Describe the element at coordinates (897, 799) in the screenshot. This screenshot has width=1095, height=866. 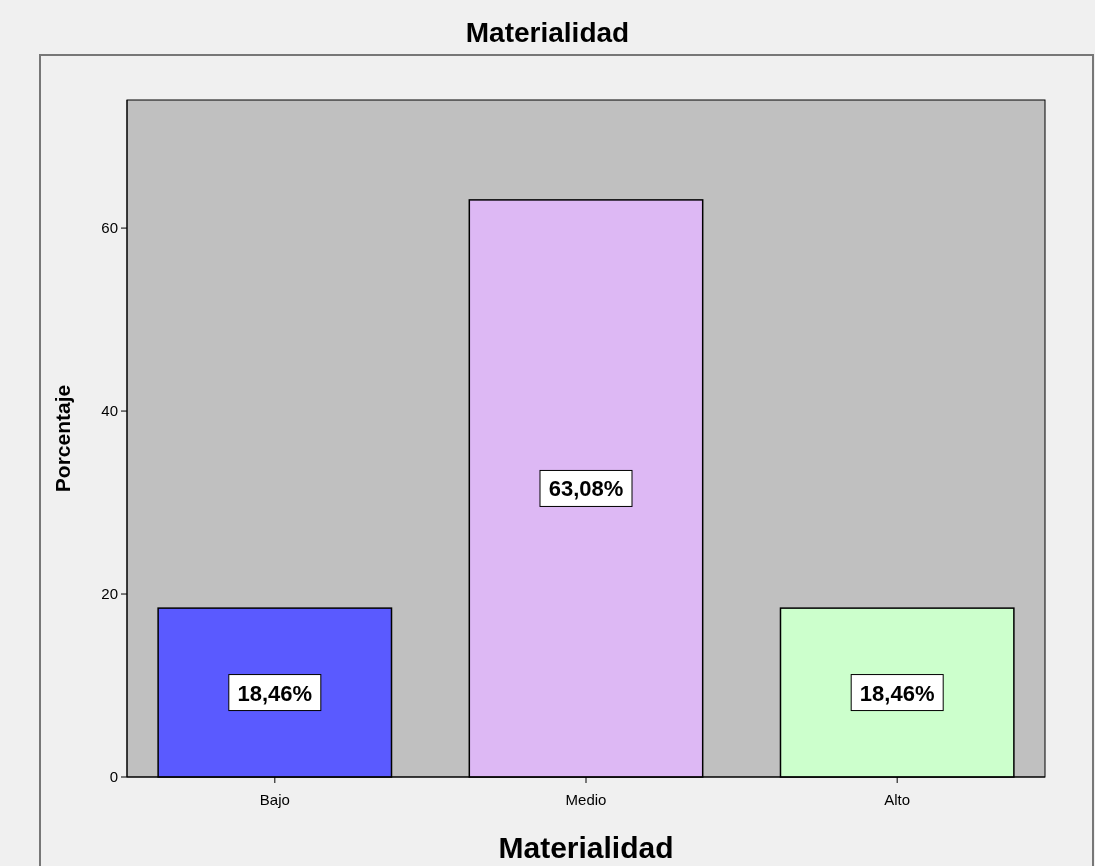
I see `x-tick-label: Alto` at that location.